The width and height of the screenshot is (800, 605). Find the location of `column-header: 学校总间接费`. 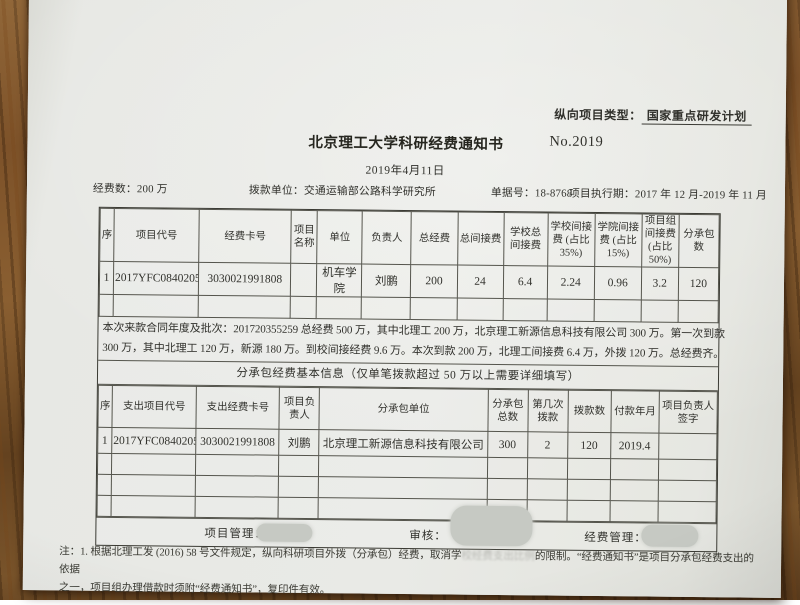

column-header: 学校总间接费 is located at coordinates (525, 239).